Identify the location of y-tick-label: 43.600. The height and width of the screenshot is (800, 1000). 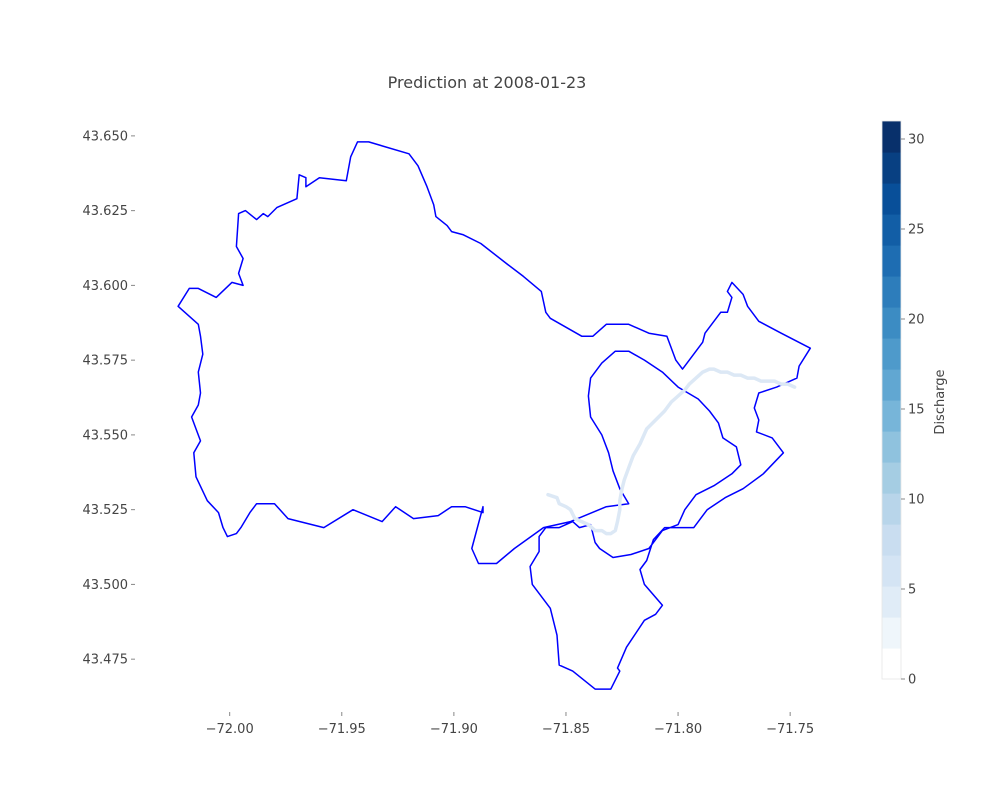
(106, 286).